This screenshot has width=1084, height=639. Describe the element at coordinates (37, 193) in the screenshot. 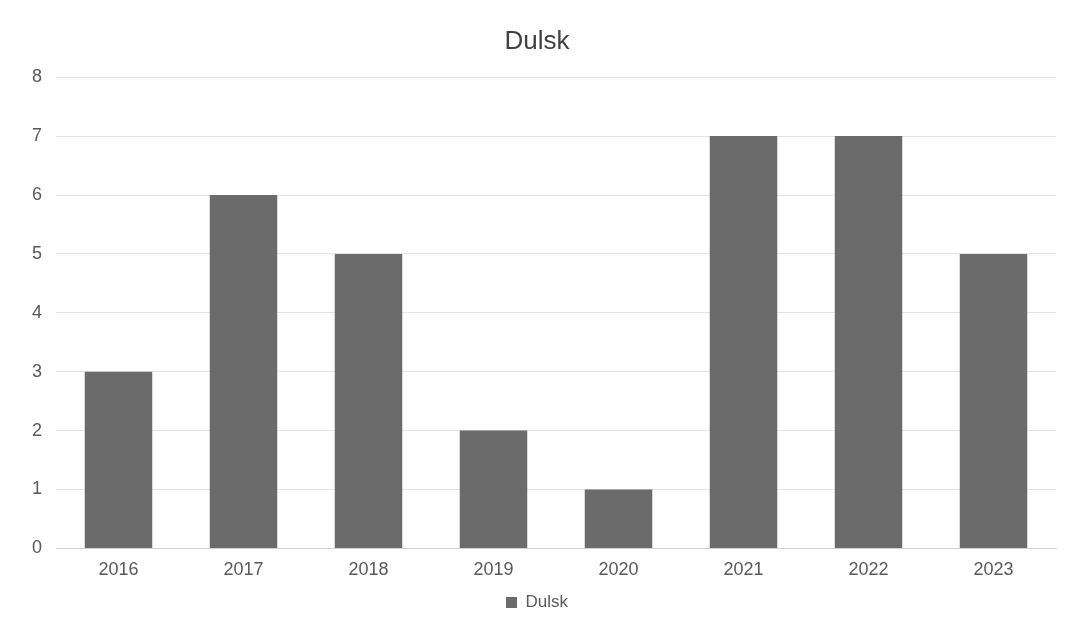

I see `y-tick-label: 6` at that location.